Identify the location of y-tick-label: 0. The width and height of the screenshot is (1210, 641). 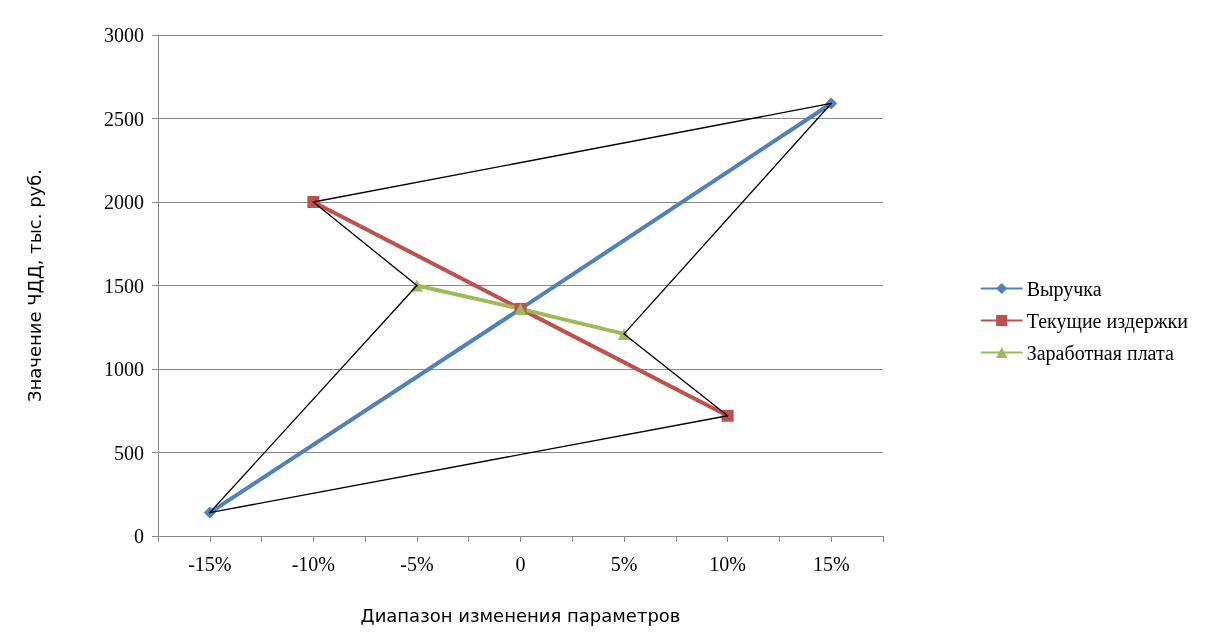
(139, 536).